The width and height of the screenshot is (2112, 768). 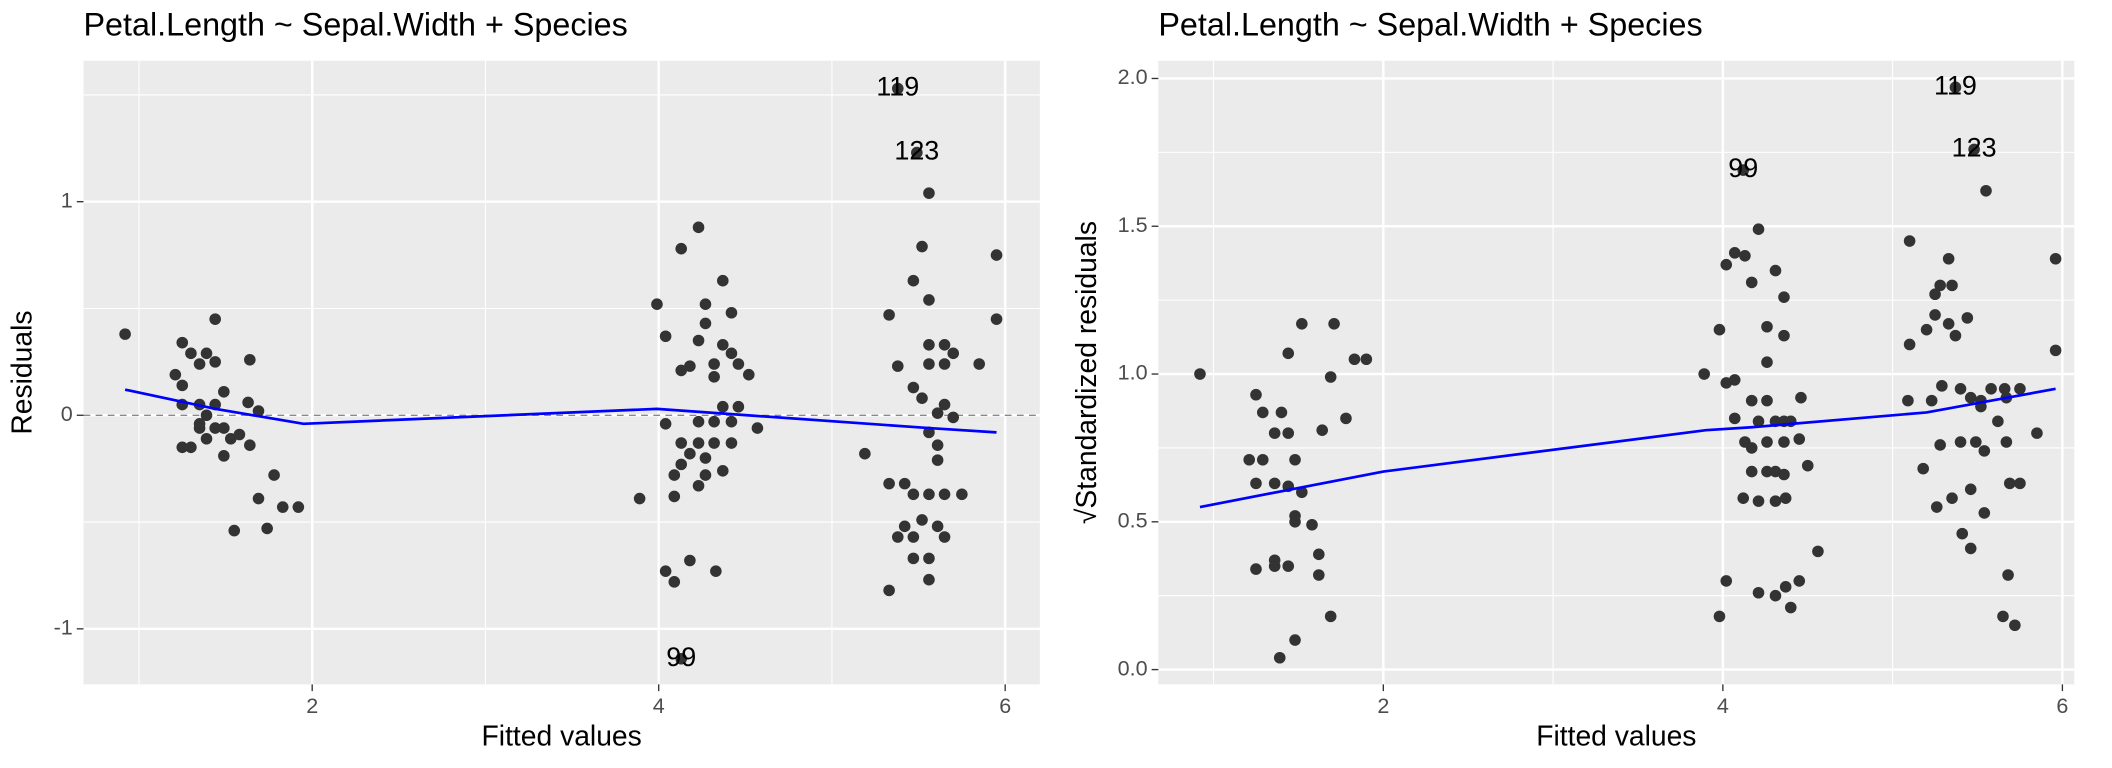 I want to click on y-tick-label: 0.0, so click(x=1133, y=667).